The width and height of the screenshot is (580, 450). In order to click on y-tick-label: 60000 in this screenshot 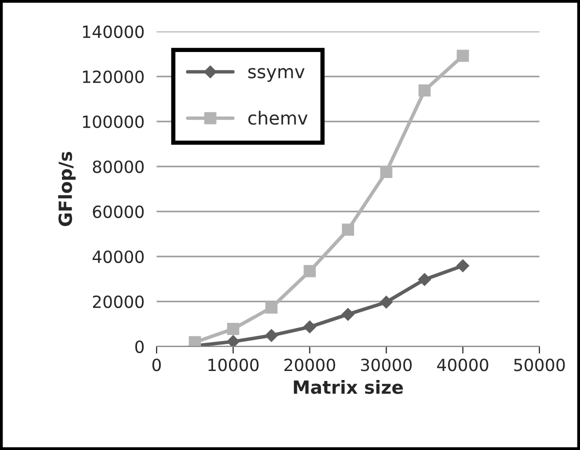, I will do `click(118, 211)`.